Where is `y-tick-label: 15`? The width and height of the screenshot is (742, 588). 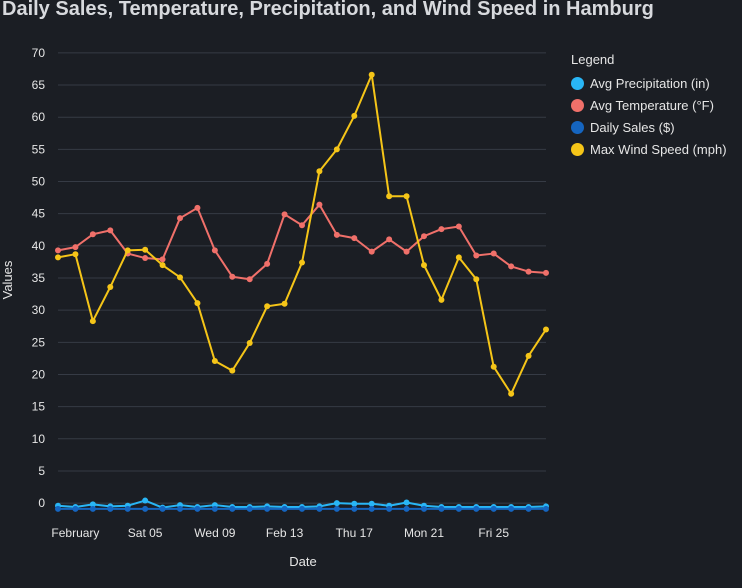
y-tick-label: 15 is located at coordinates (39, 407).